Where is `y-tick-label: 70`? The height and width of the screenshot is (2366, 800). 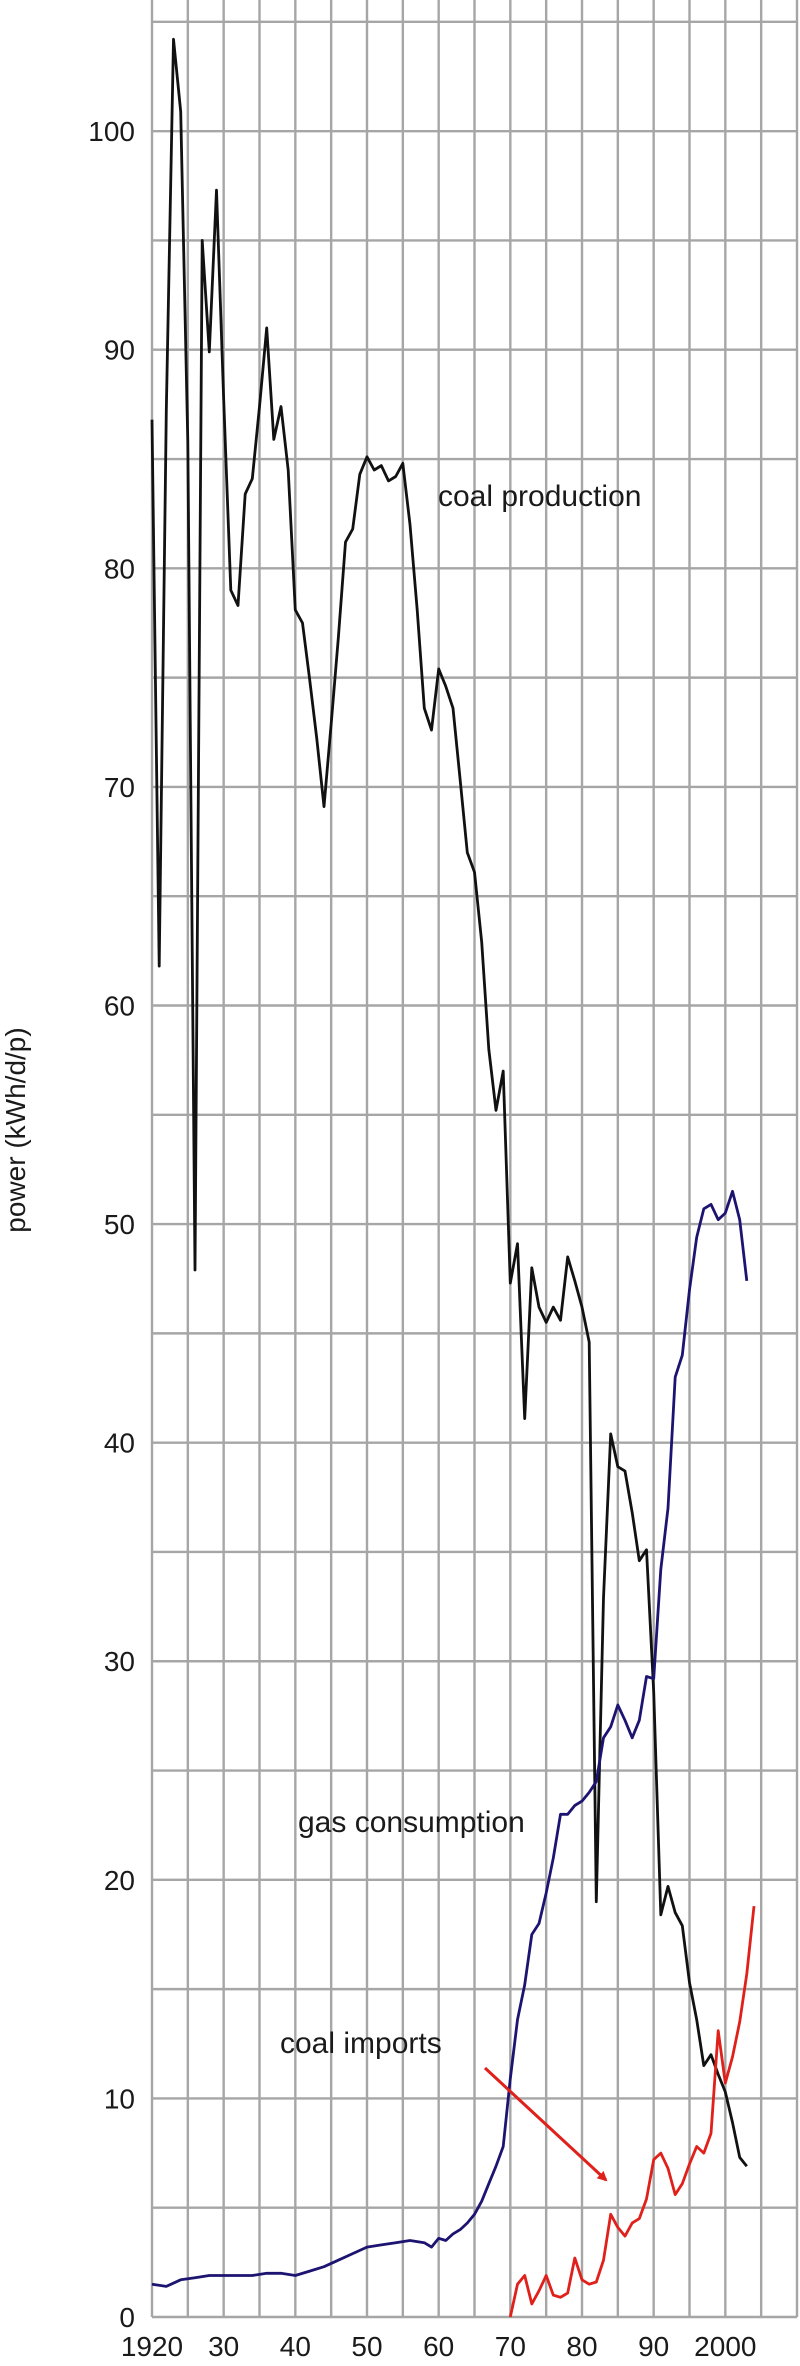
y-tick-label: 70 is located at coordinates (119, 787).